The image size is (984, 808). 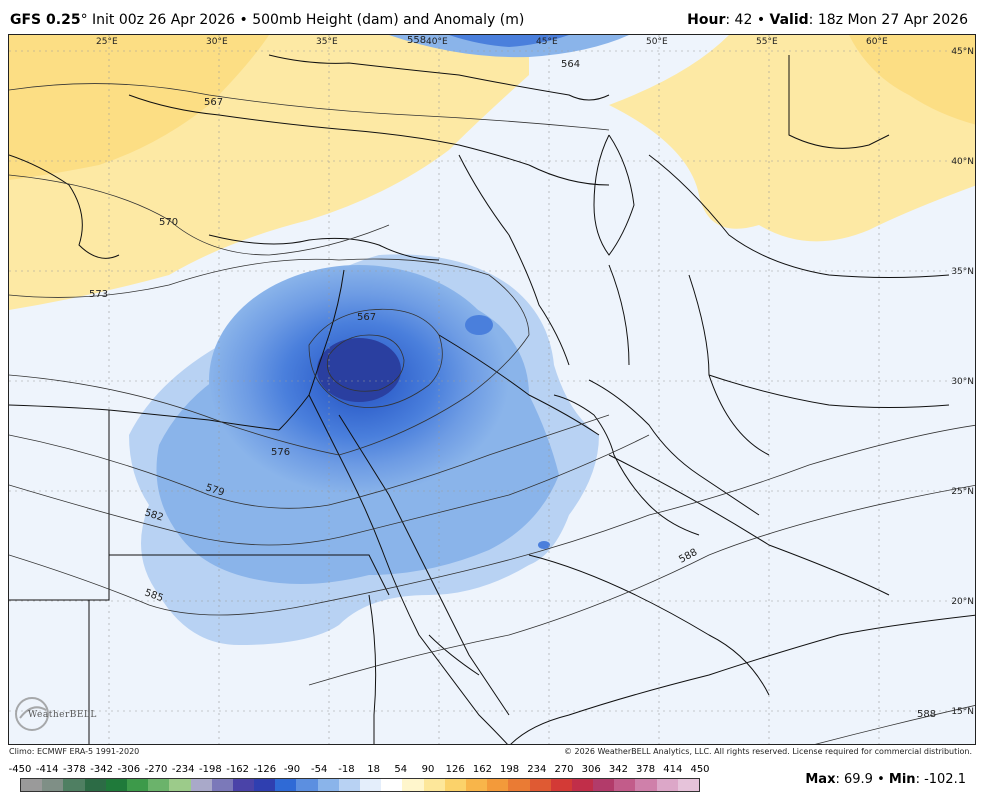 What do you see at coordinates (885, 779) in the screenshot?
I see `max-min-readout: Max: 69.9 • Min: -102.1` at bounding box center [885, 779].